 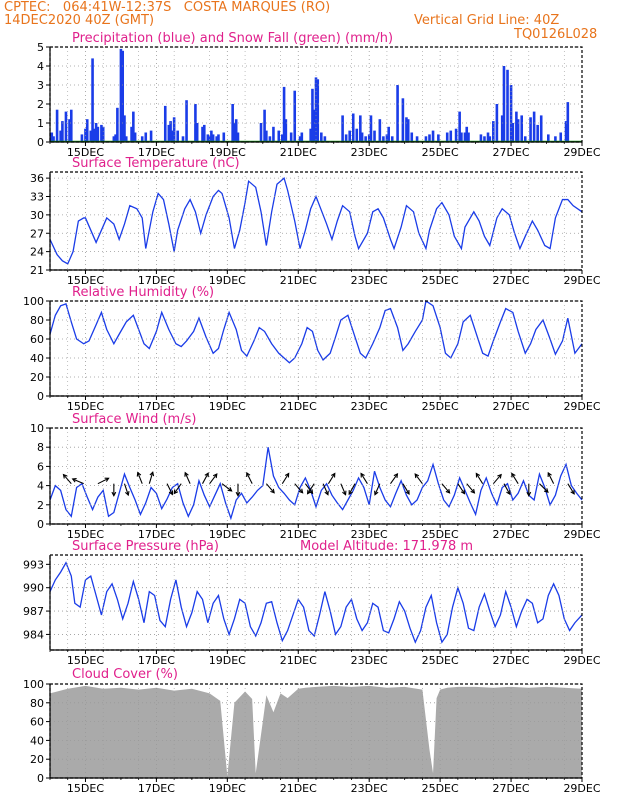 What do you see at coordinates (156, 660) in the screenshot?
I see `pressure-xtick-label: 17DEC` at bounding box center [156, 660].